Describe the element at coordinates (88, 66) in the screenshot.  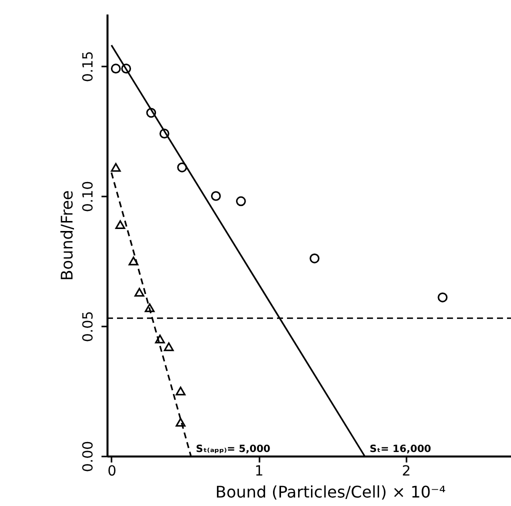
I see `y-tick-label: 0.15` at that location.